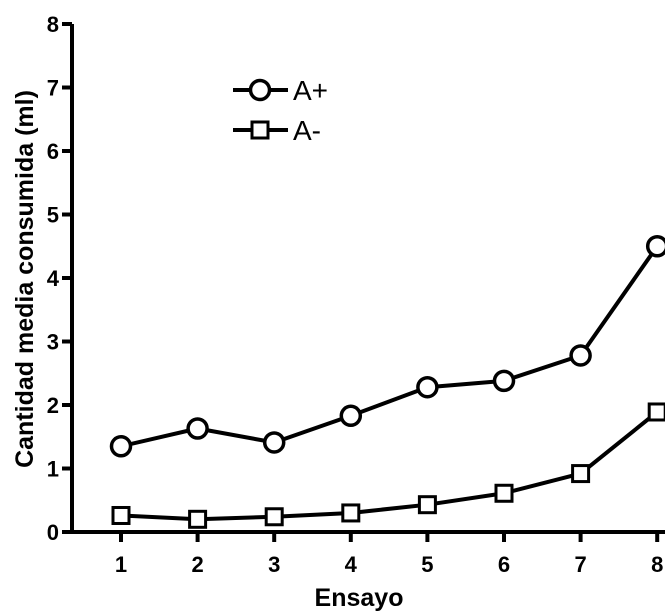  What do you see at coordinates (53, 342) in the screenshot?
I see `y-tick-label: 3` at bounding box center [53, 342].